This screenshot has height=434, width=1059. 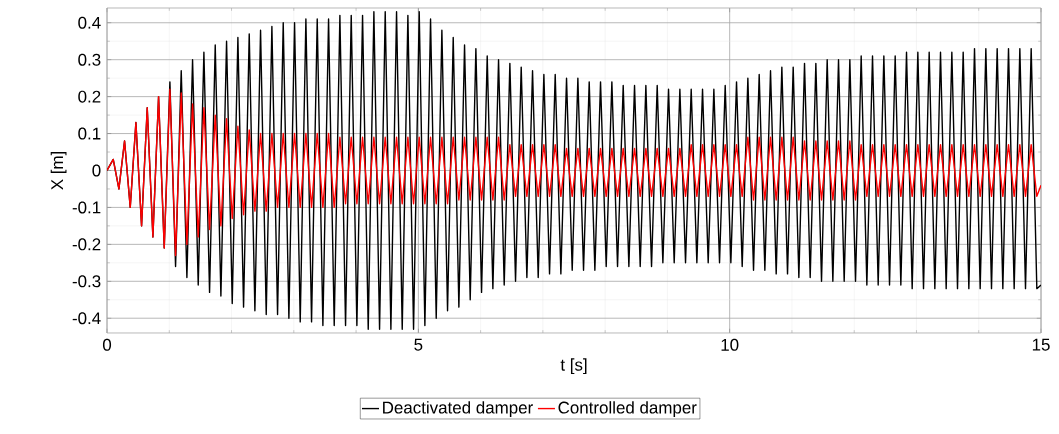 I want to click on y-axis-title: X [m], so click(x=58, y=170).